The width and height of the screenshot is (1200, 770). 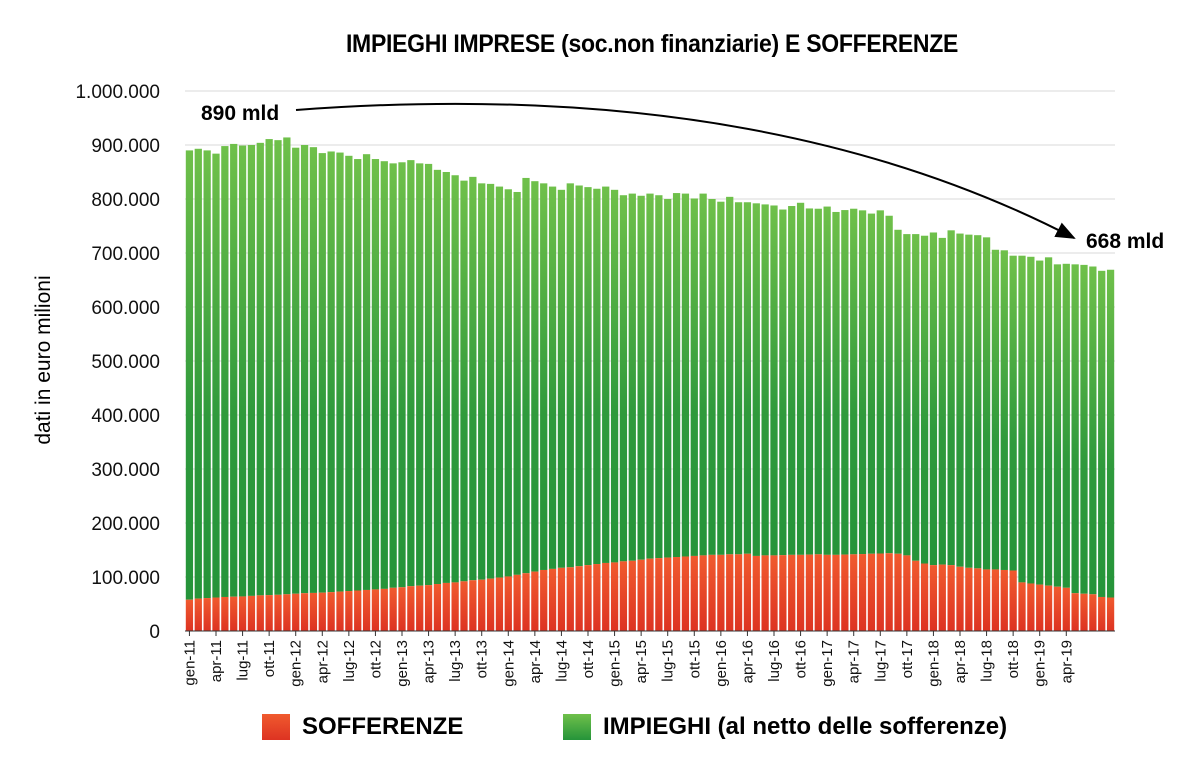 What do you see at coordinates (402, 663) in the screenshot?
I see `x-tick-label: gen-13` at bounding box center [402, 663].